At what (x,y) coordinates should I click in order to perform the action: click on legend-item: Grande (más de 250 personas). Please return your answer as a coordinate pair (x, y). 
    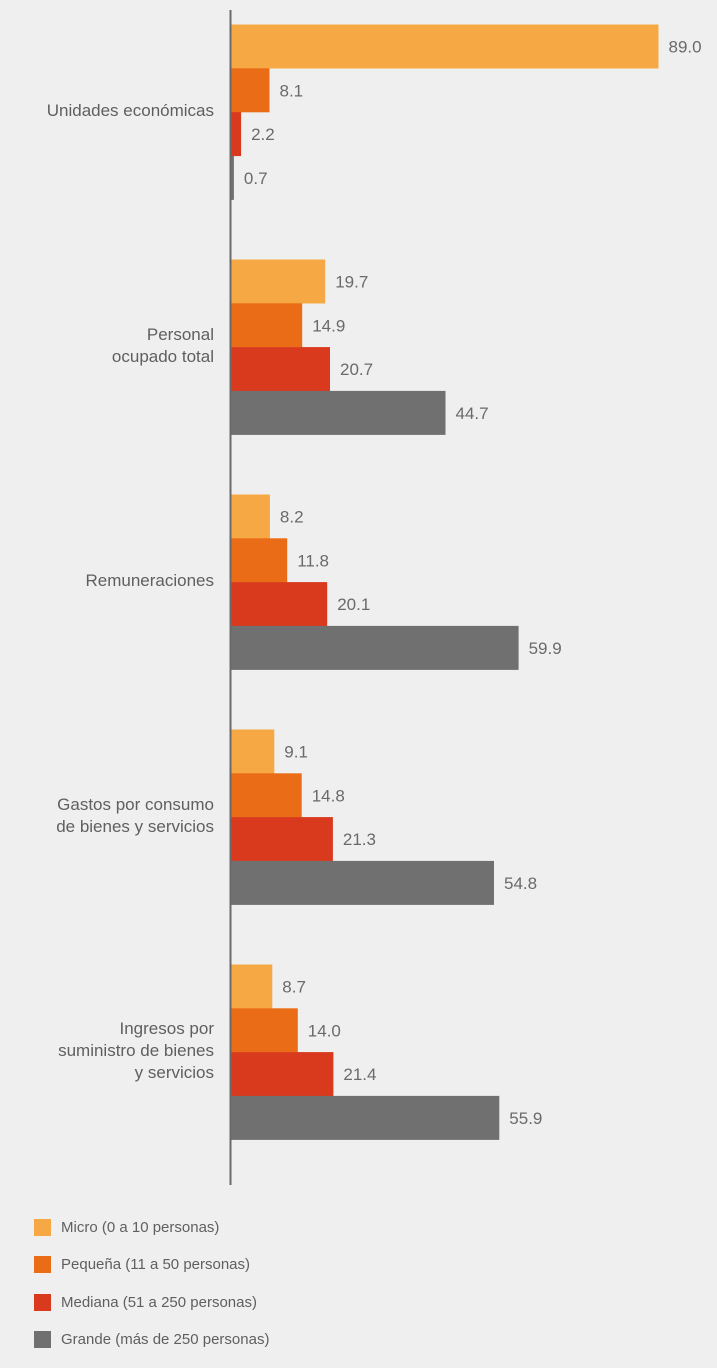
    Looking at the image, I should click on (234, 1340).